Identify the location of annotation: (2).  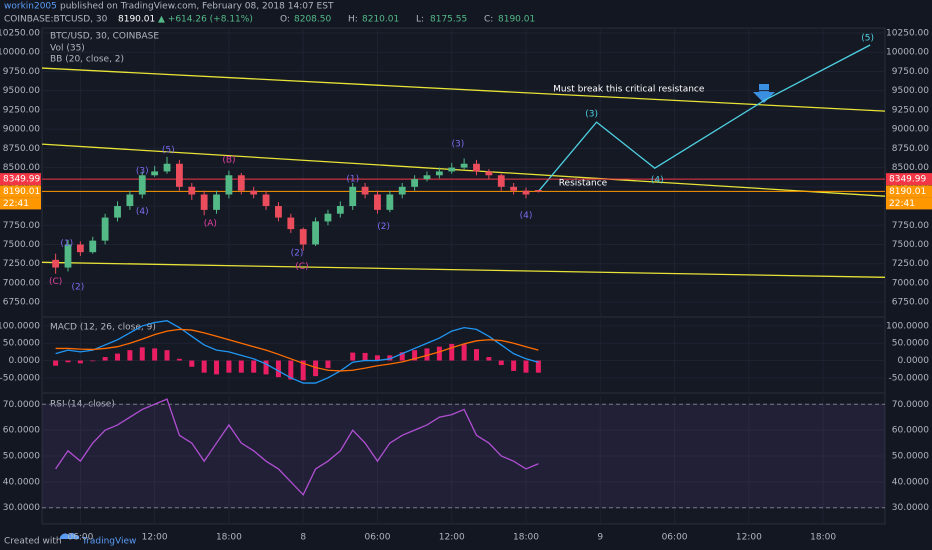
(383, 227).